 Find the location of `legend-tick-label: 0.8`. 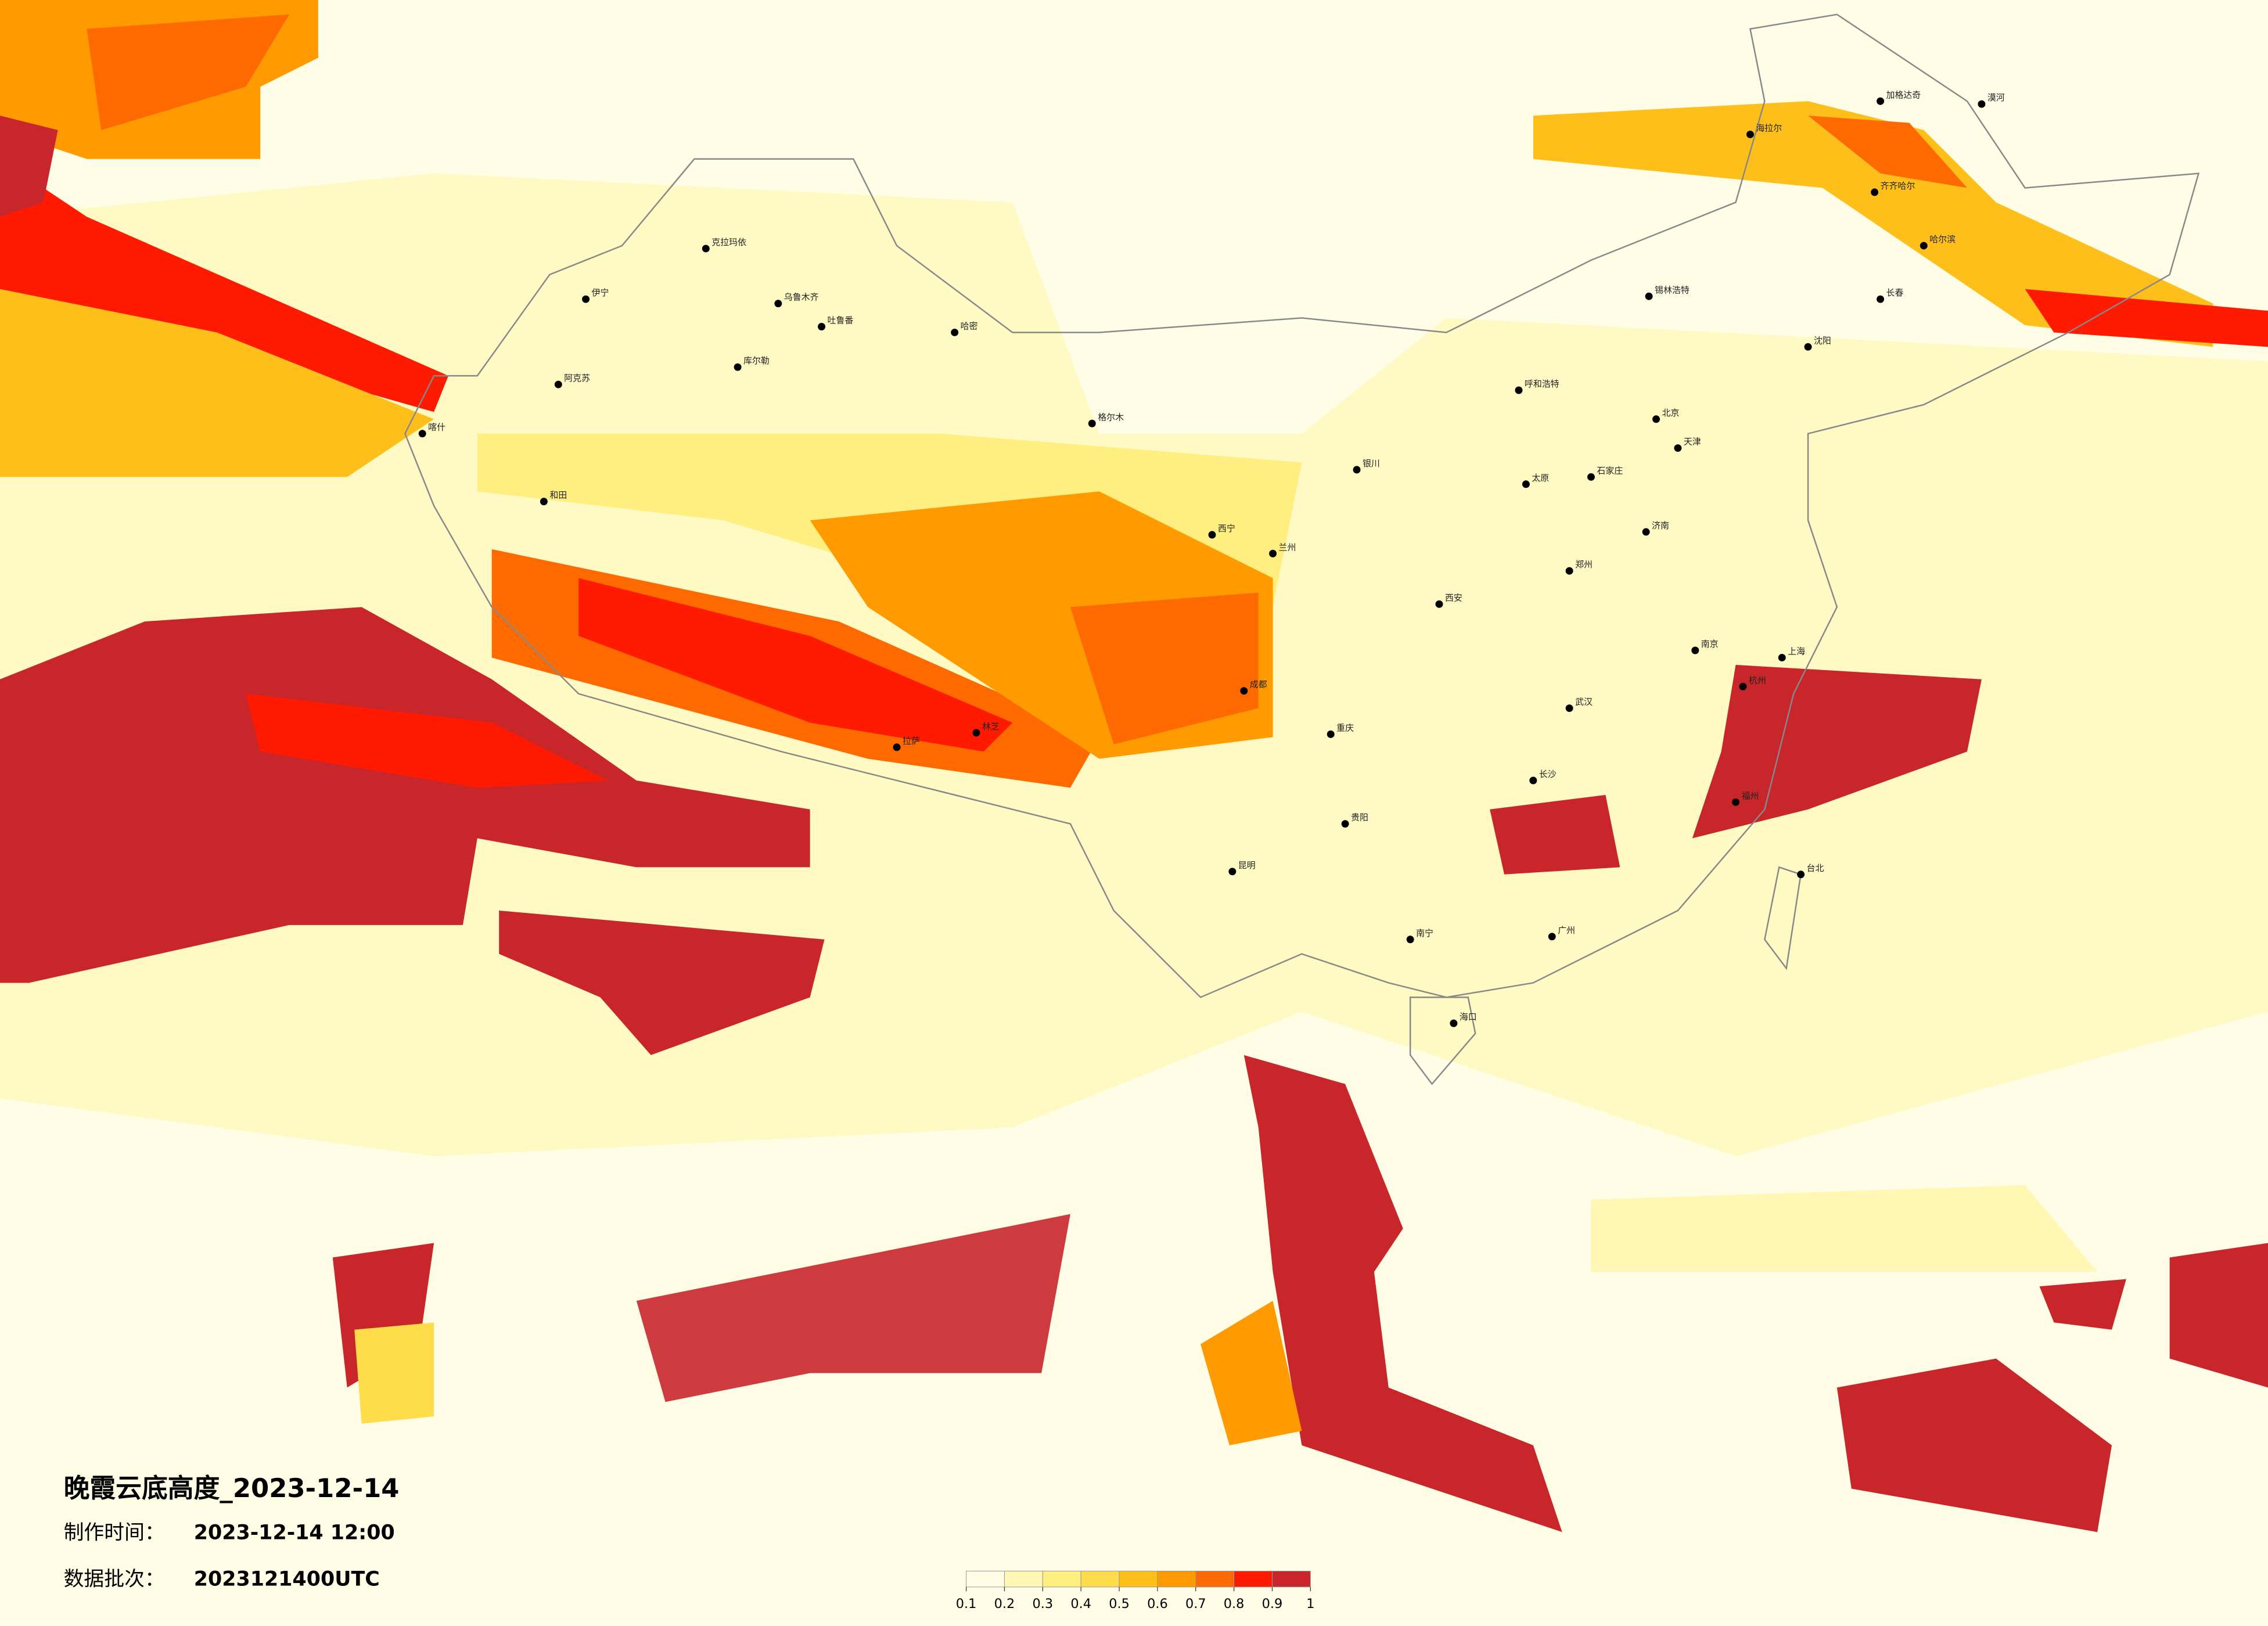

legend-tick-label: 0.8 is located at coordinates (1234, 1603).